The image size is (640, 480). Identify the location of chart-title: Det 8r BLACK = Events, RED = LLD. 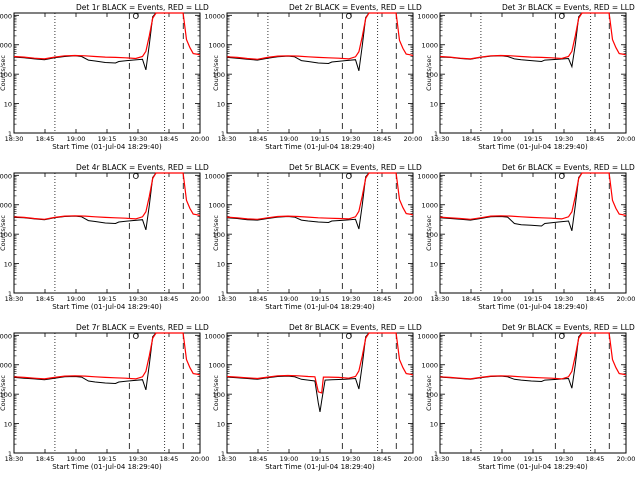
(355, 327).